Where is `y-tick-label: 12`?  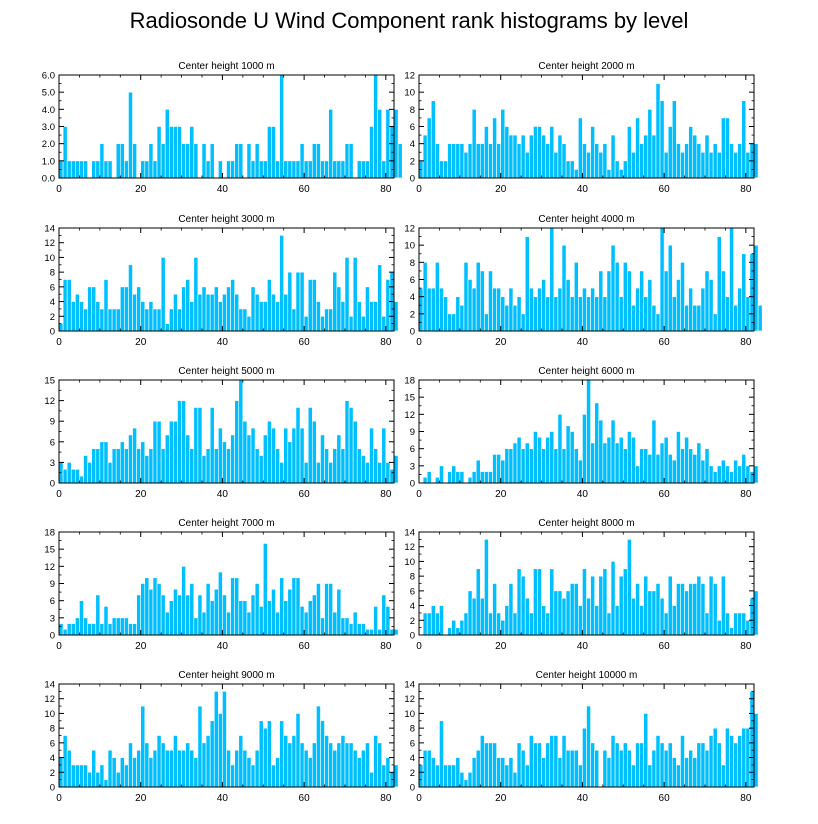
y-tick-label: 12 is located at coordinates (409, 547).